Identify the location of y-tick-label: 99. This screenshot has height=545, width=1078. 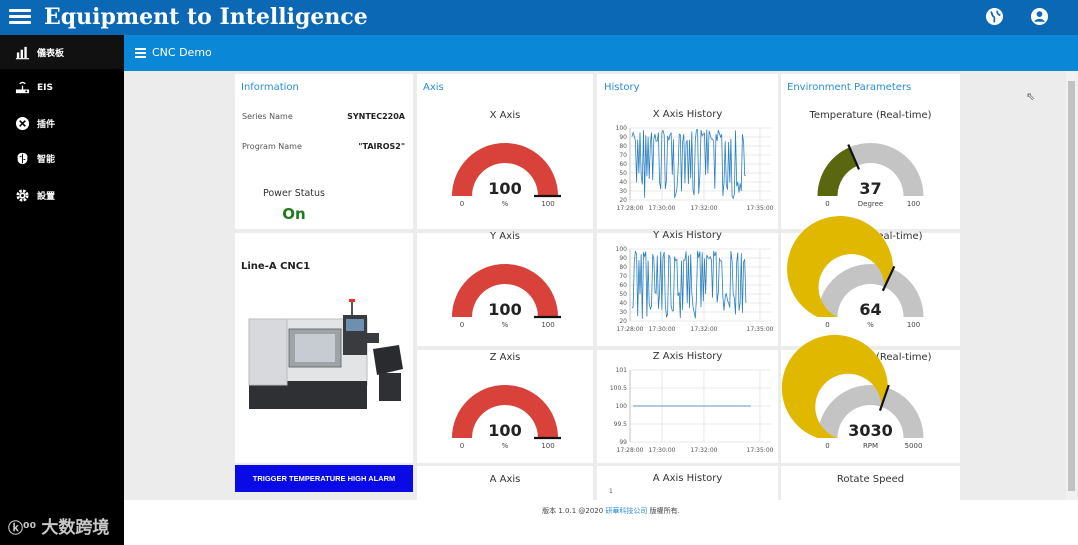
(623, 442).